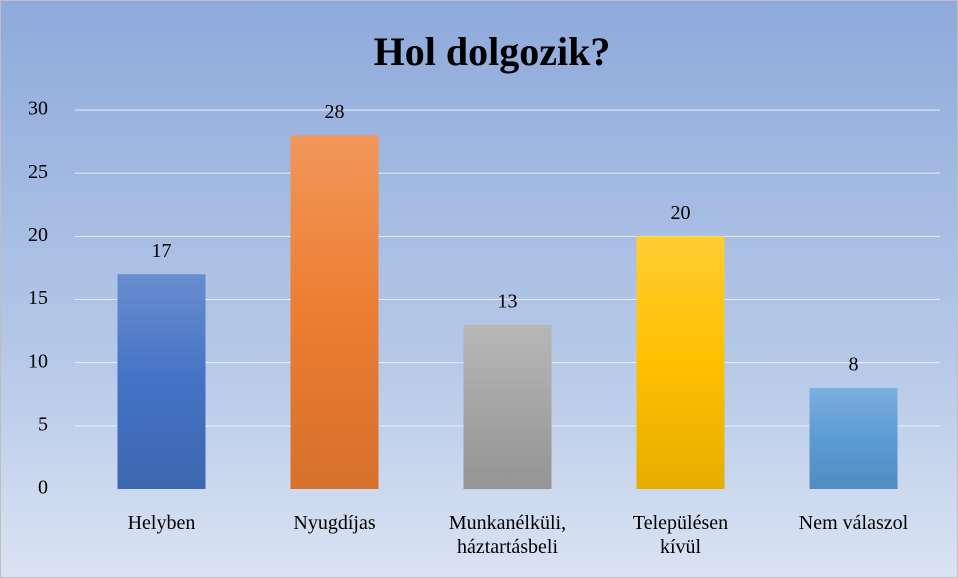  I want to click on y-tick-label: 5, so click(43, 424).